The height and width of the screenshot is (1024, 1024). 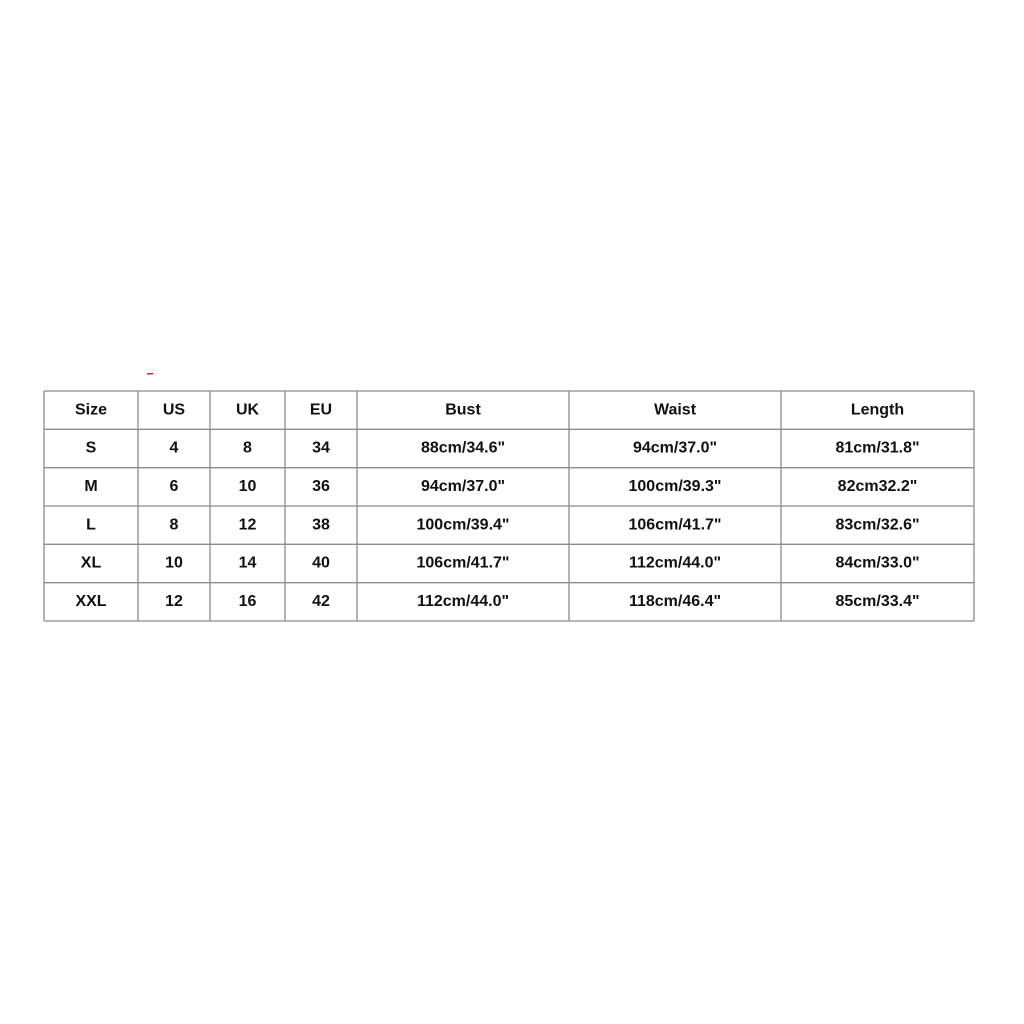 What do you see at coordinates (321, 563) in the screenshot?
I see `table-cell: 40` at bounding box center [321, 563].